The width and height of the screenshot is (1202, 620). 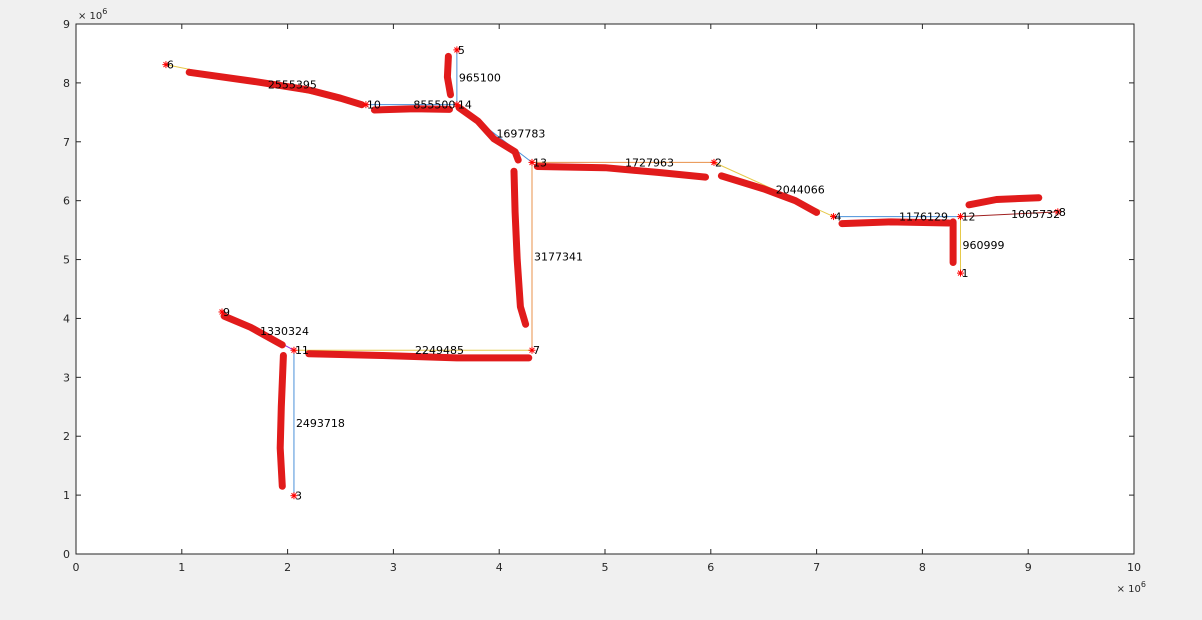 What do you see at coordinates (1134, 567) in the screenshot?
I see `x-tick-label-10: 10` at bounding box center [1134, 567].